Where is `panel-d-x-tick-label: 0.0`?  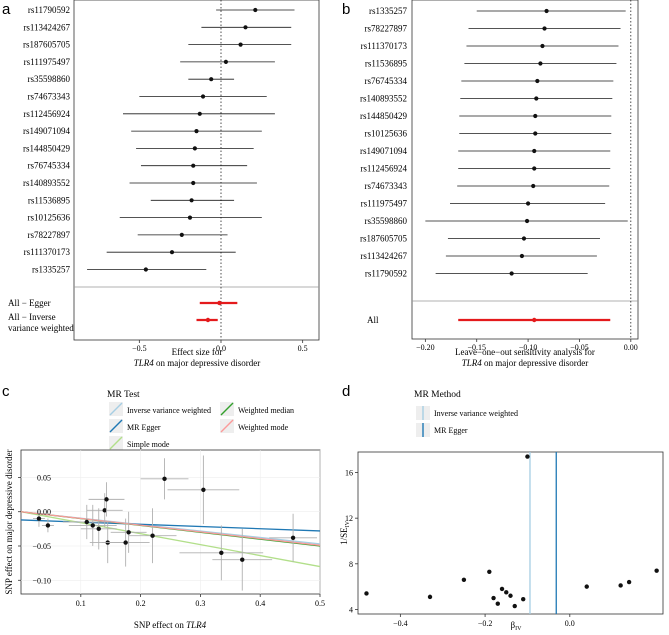 panel-d-x-tick-label: 0.0 is located at coordinates (570, 623).